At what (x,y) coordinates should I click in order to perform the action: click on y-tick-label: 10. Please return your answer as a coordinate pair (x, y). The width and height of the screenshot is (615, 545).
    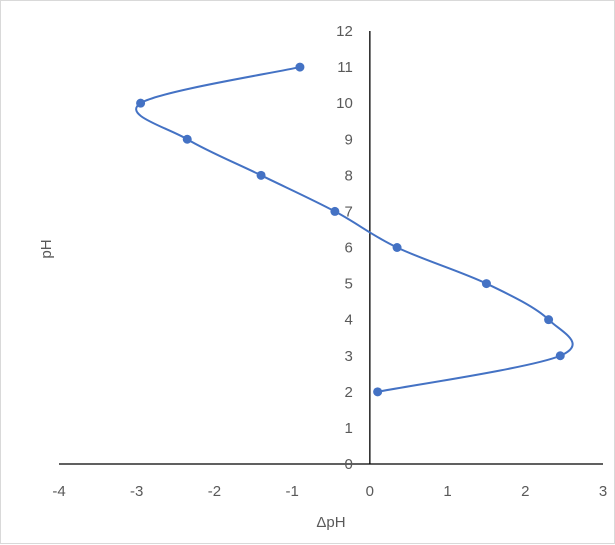
    Looking at the image, I should click on (344, 103).